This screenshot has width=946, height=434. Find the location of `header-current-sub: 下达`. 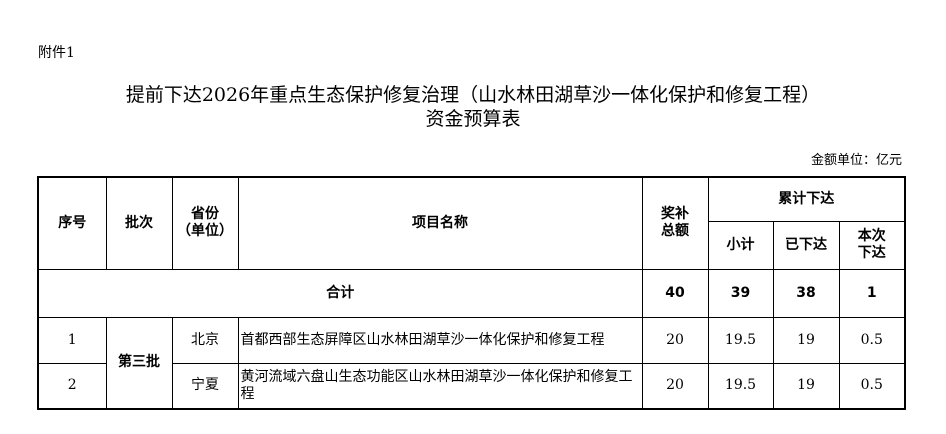

header-current-sub: 下达 is located at coordinates (871, 253).